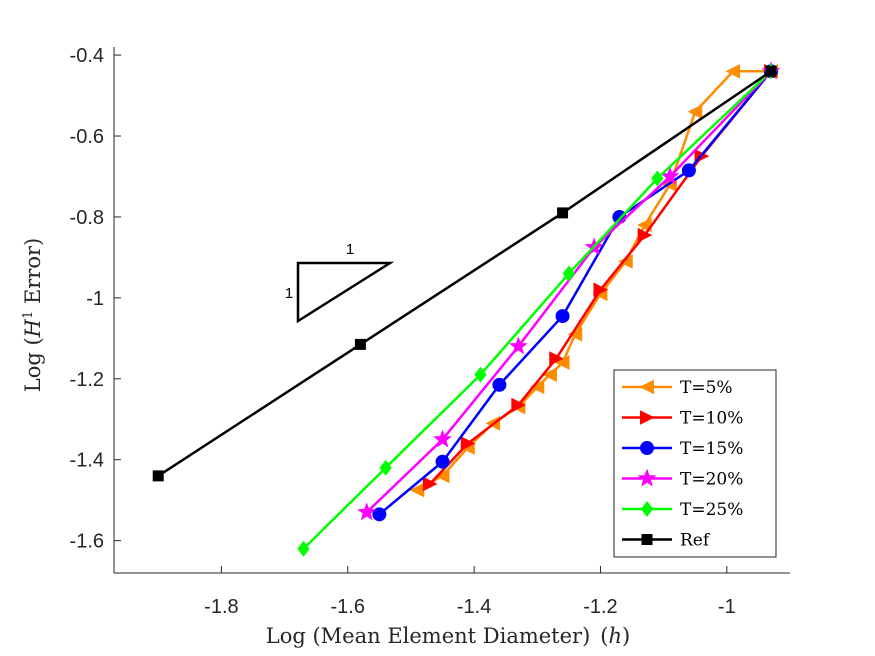 Image resolution: width=875 pixels, height=656 pixels. Describe the element at coordinates (28, 315) in the screenshot. I see `y-axis-label-sup: 1` at that location.